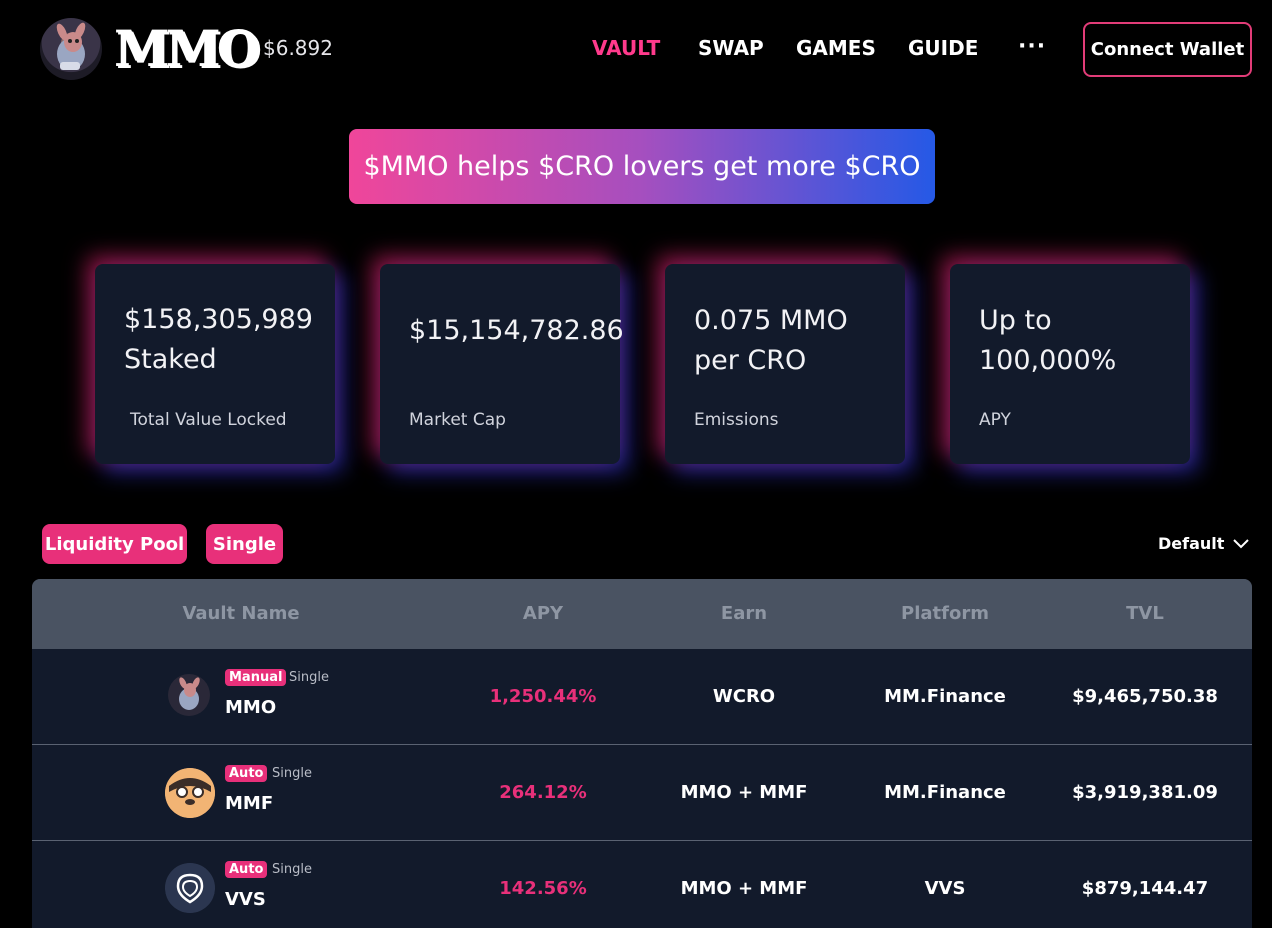 The height and width of the screenshot is (928, 1272). Describe the element at coordinates (543, 613) in the screenshot. I see `column-header-apy: APY` at that location.